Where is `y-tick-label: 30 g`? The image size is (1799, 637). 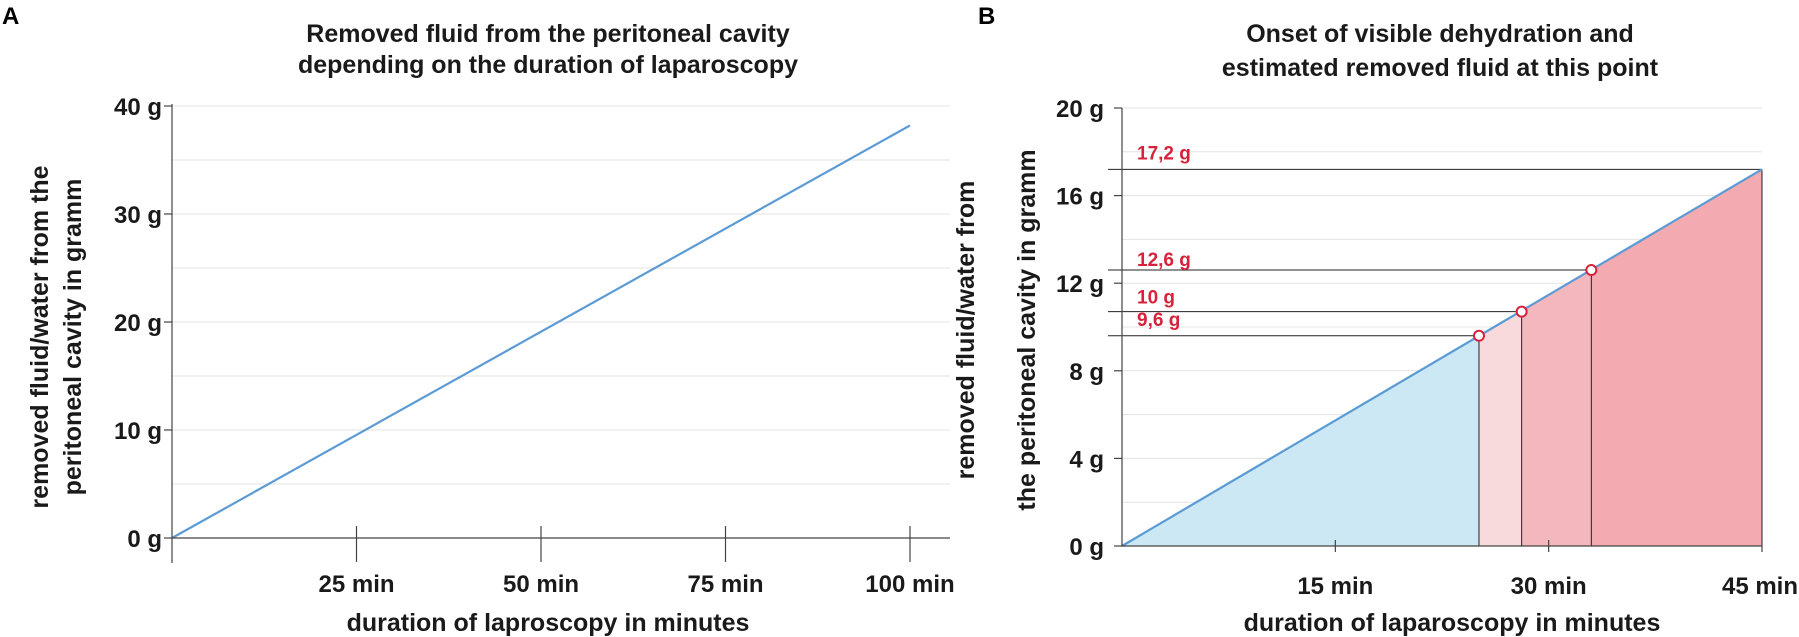
y-tick-label: 30 g is located at coordinates (138, 215).